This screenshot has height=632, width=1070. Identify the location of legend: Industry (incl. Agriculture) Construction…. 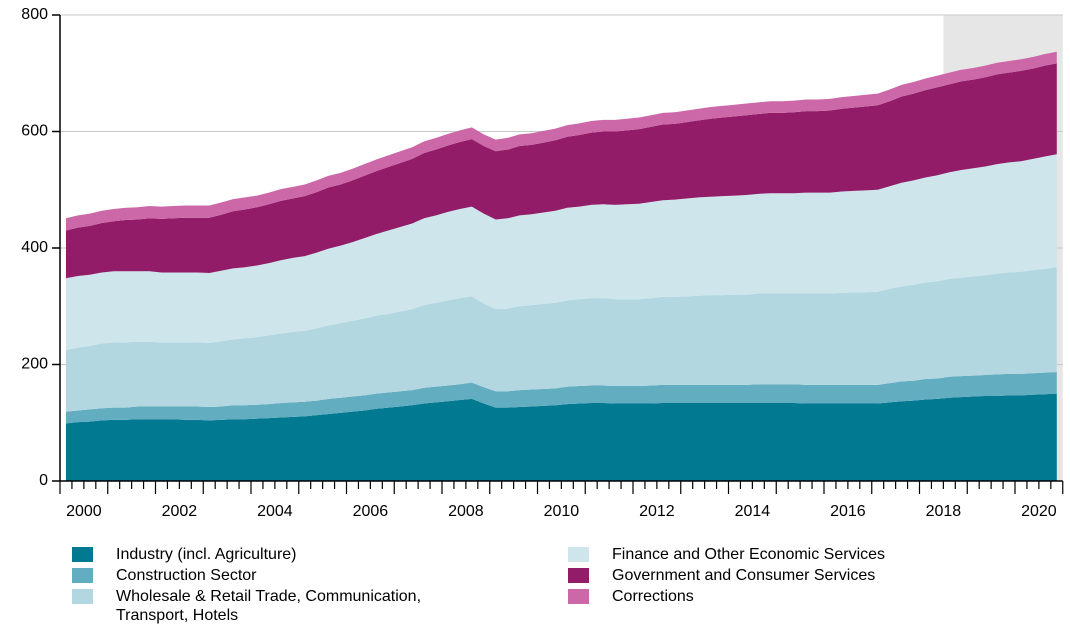
(550, 585).